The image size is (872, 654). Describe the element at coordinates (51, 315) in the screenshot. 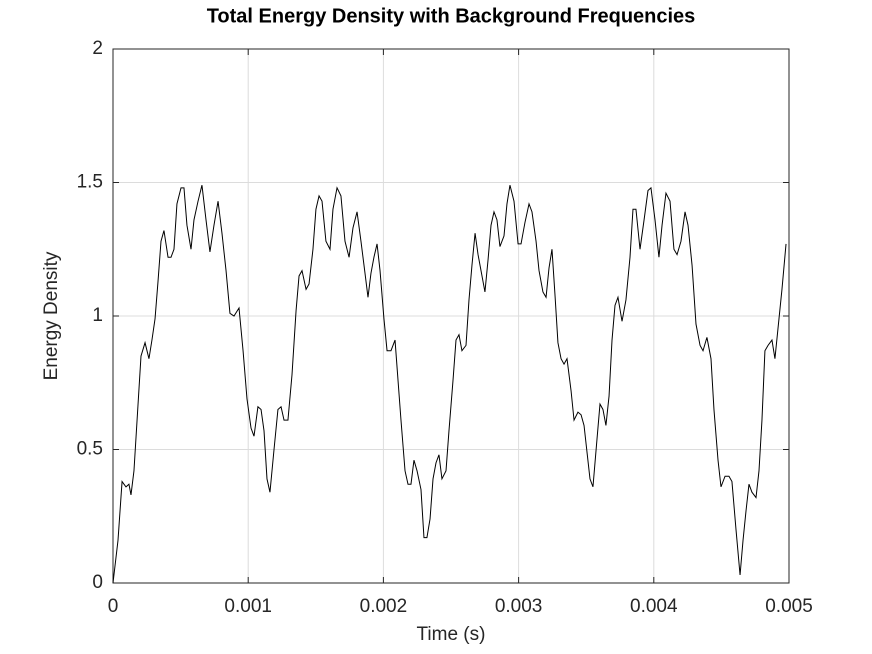

I see `y-axis-label: Energy Density` at that location.